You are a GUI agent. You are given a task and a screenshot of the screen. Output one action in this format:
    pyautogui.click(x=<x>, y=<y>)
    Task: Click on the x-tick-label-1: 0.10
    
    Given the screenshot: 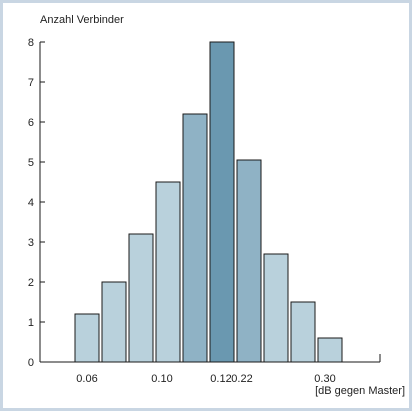 What is the action you would take?
    pyautogui.click(x=161, y=379)
    